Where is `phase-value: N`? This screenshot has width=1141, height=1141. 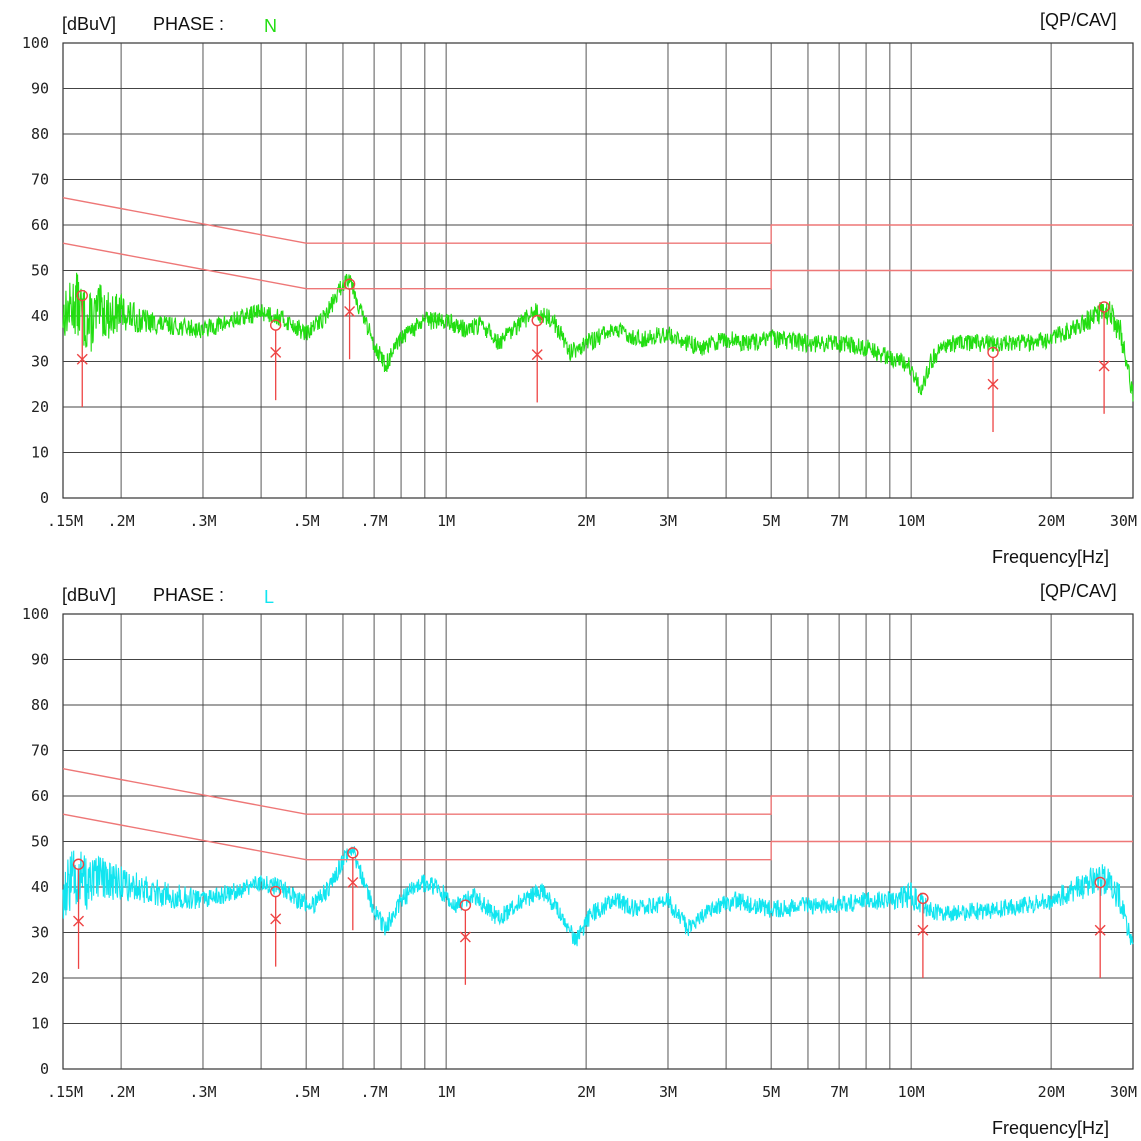
phase-value: N is located at coordinates (270, 26).